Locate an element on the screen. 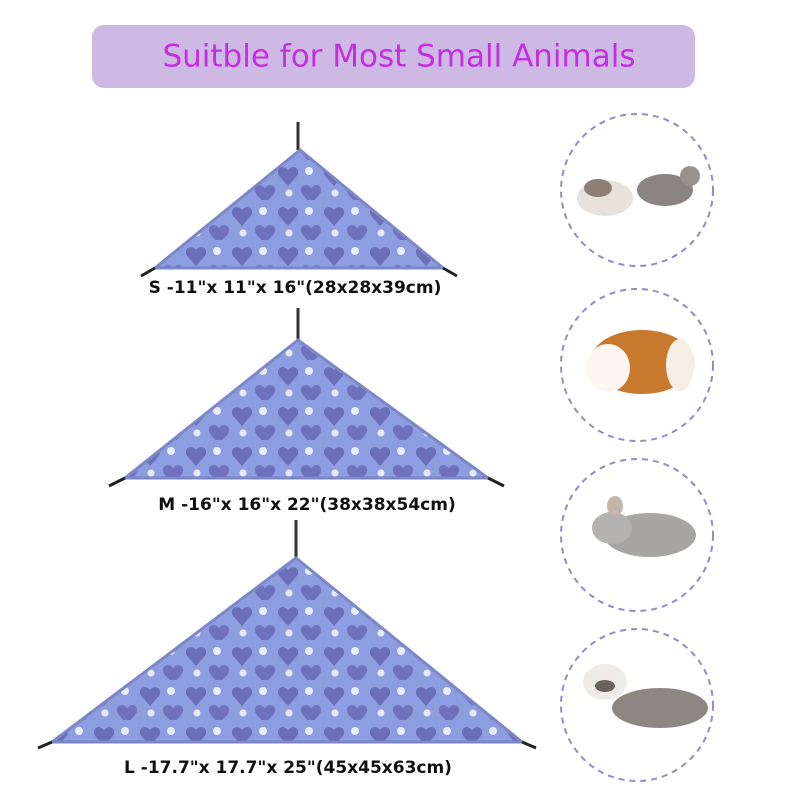  size-label: M -16"x 16"x 22"(38x38x54cm) is located at coordinates (306, 505).